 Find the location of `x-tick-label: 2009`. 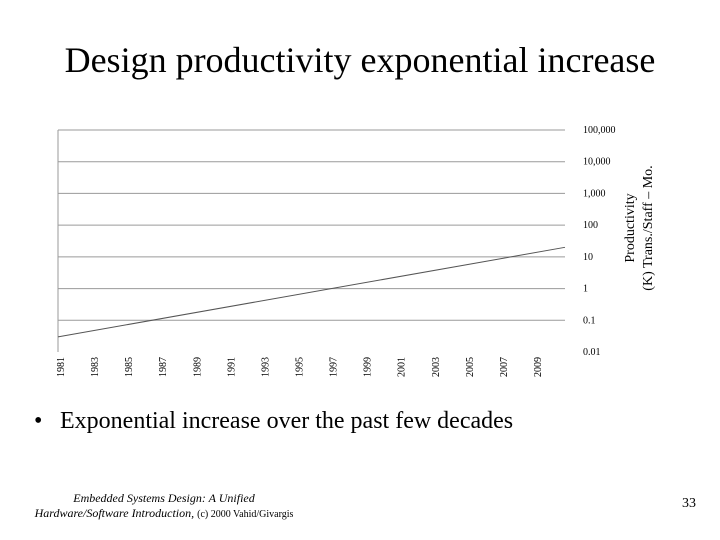

x-tick-label: 2009 is located at coordinates (538, 367).